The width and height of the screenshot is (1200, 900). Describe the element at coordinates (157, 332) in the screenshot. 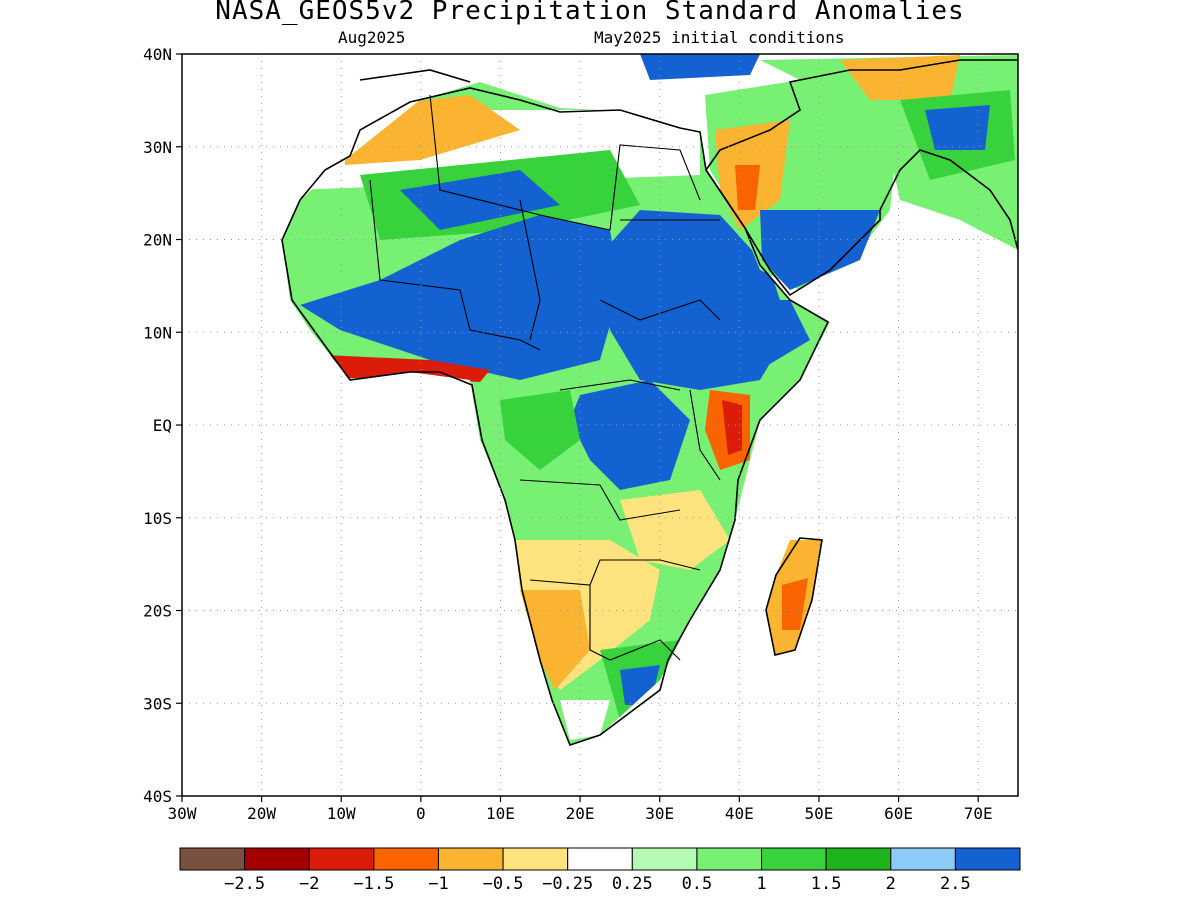

I see `lat-label: 10N` at that location.